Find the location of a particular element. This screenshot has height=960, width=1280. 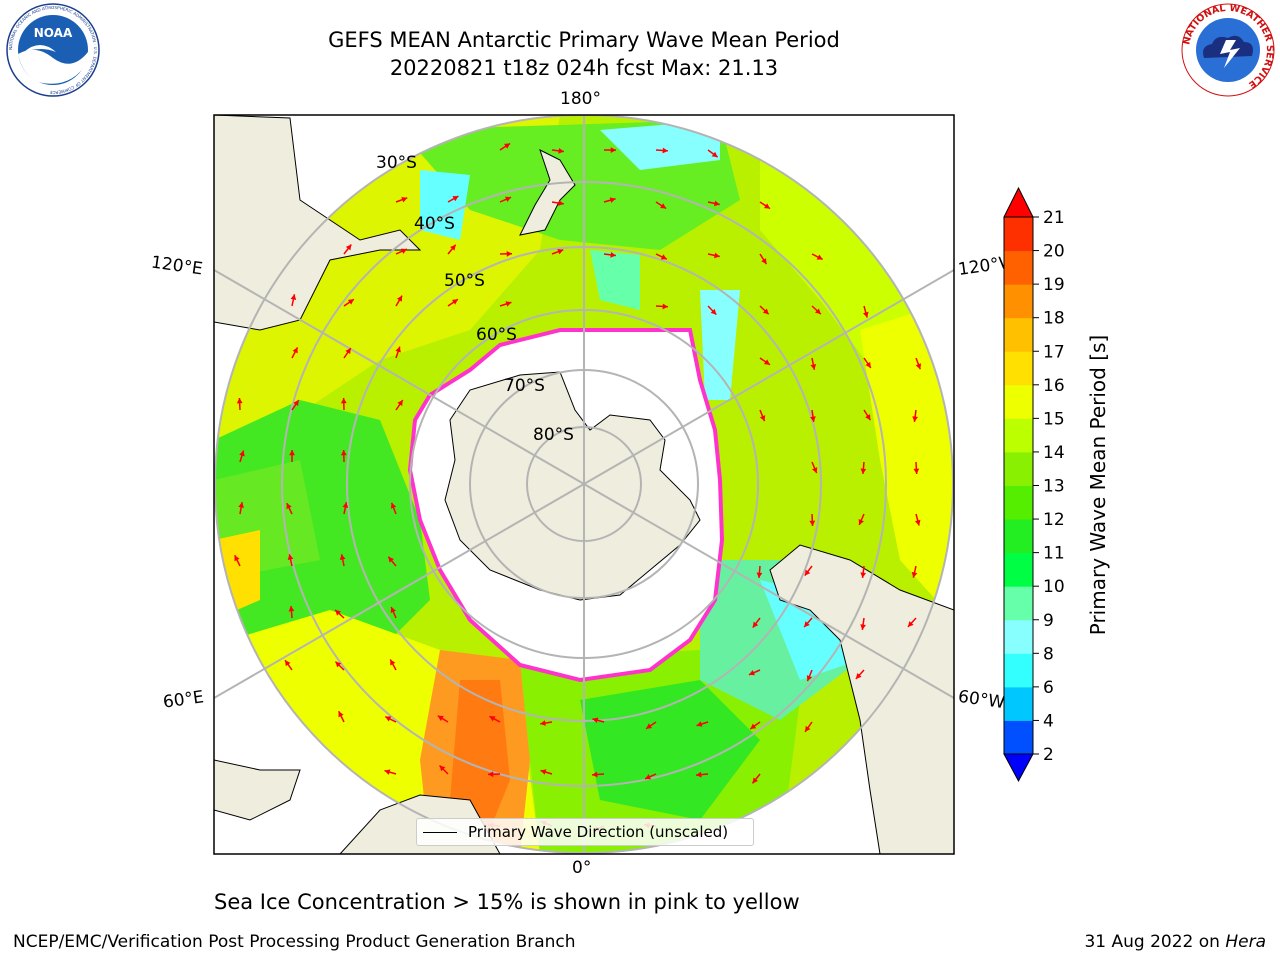

nws-logo: NATIONAL WEATHER SERVICE is located at coordinates (1228, 50).